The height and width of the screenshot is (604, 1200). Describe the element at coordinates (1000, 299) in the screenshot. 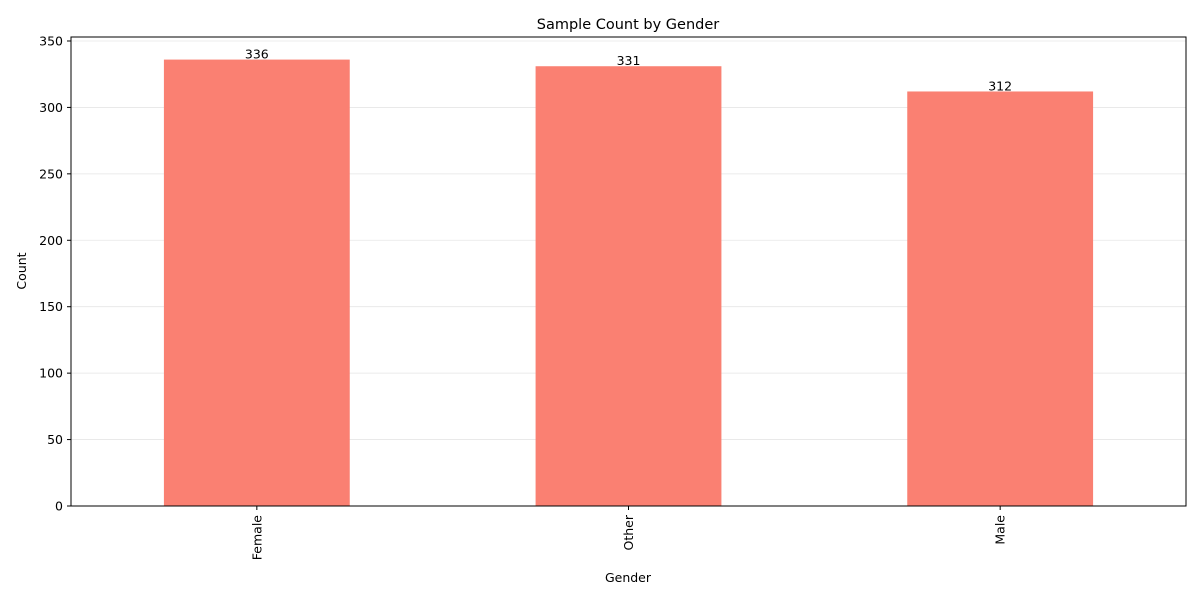

I see `bar-male` at that location.